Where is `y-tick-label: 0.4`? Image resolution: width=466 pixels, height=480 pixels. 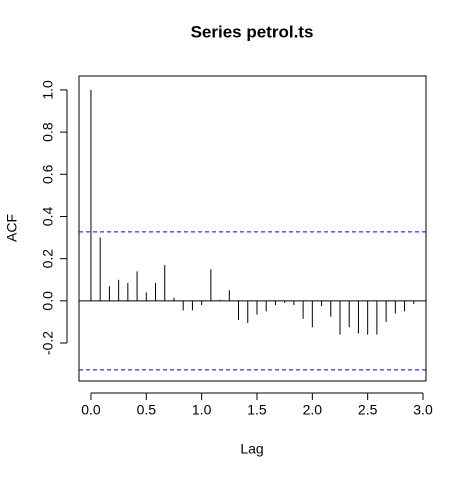
y-tick-label: 0.4 is located at coordinates (48, 217).